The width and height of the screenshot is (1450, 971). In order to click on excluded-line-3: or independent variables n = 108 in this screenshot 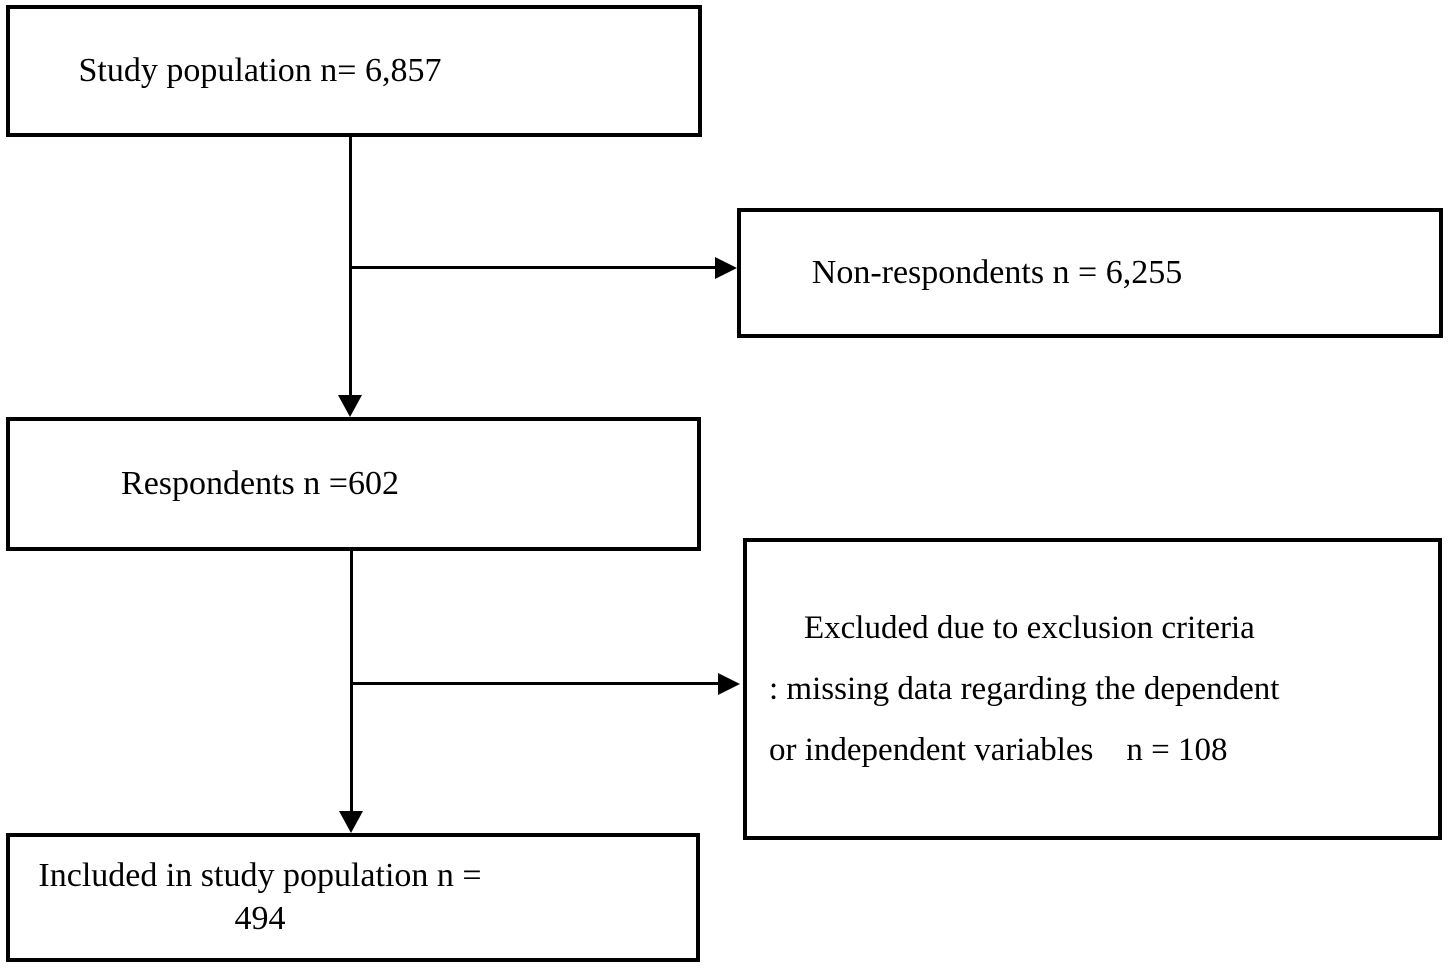, I will do `click(998, 749)`.